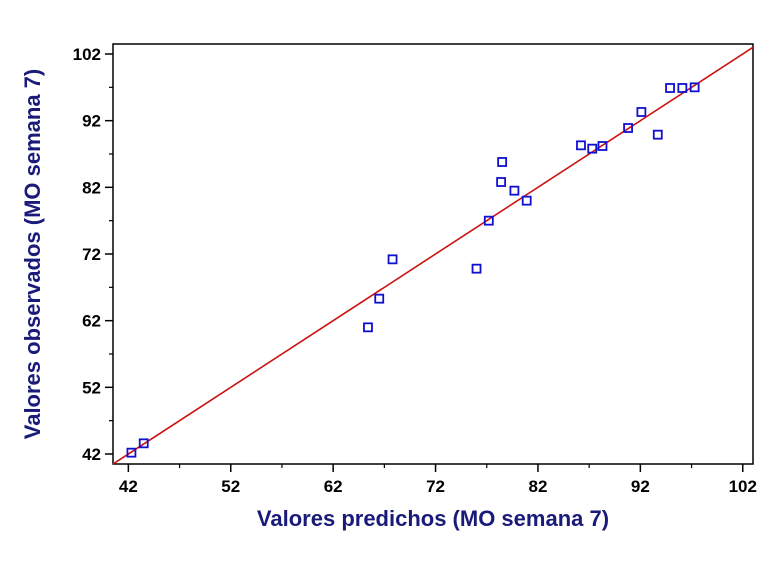  I want to click on y-tick-label: 82, so click(91, 187).